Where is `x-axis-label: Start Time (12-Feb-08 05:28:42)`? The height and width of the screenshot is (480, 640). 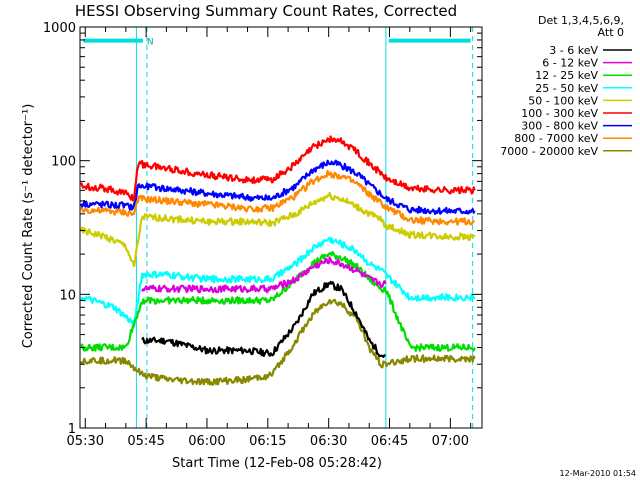 x-axis-label: Start Time (12-Feb-08 05:28:42) is located at coordinates (277, 463).